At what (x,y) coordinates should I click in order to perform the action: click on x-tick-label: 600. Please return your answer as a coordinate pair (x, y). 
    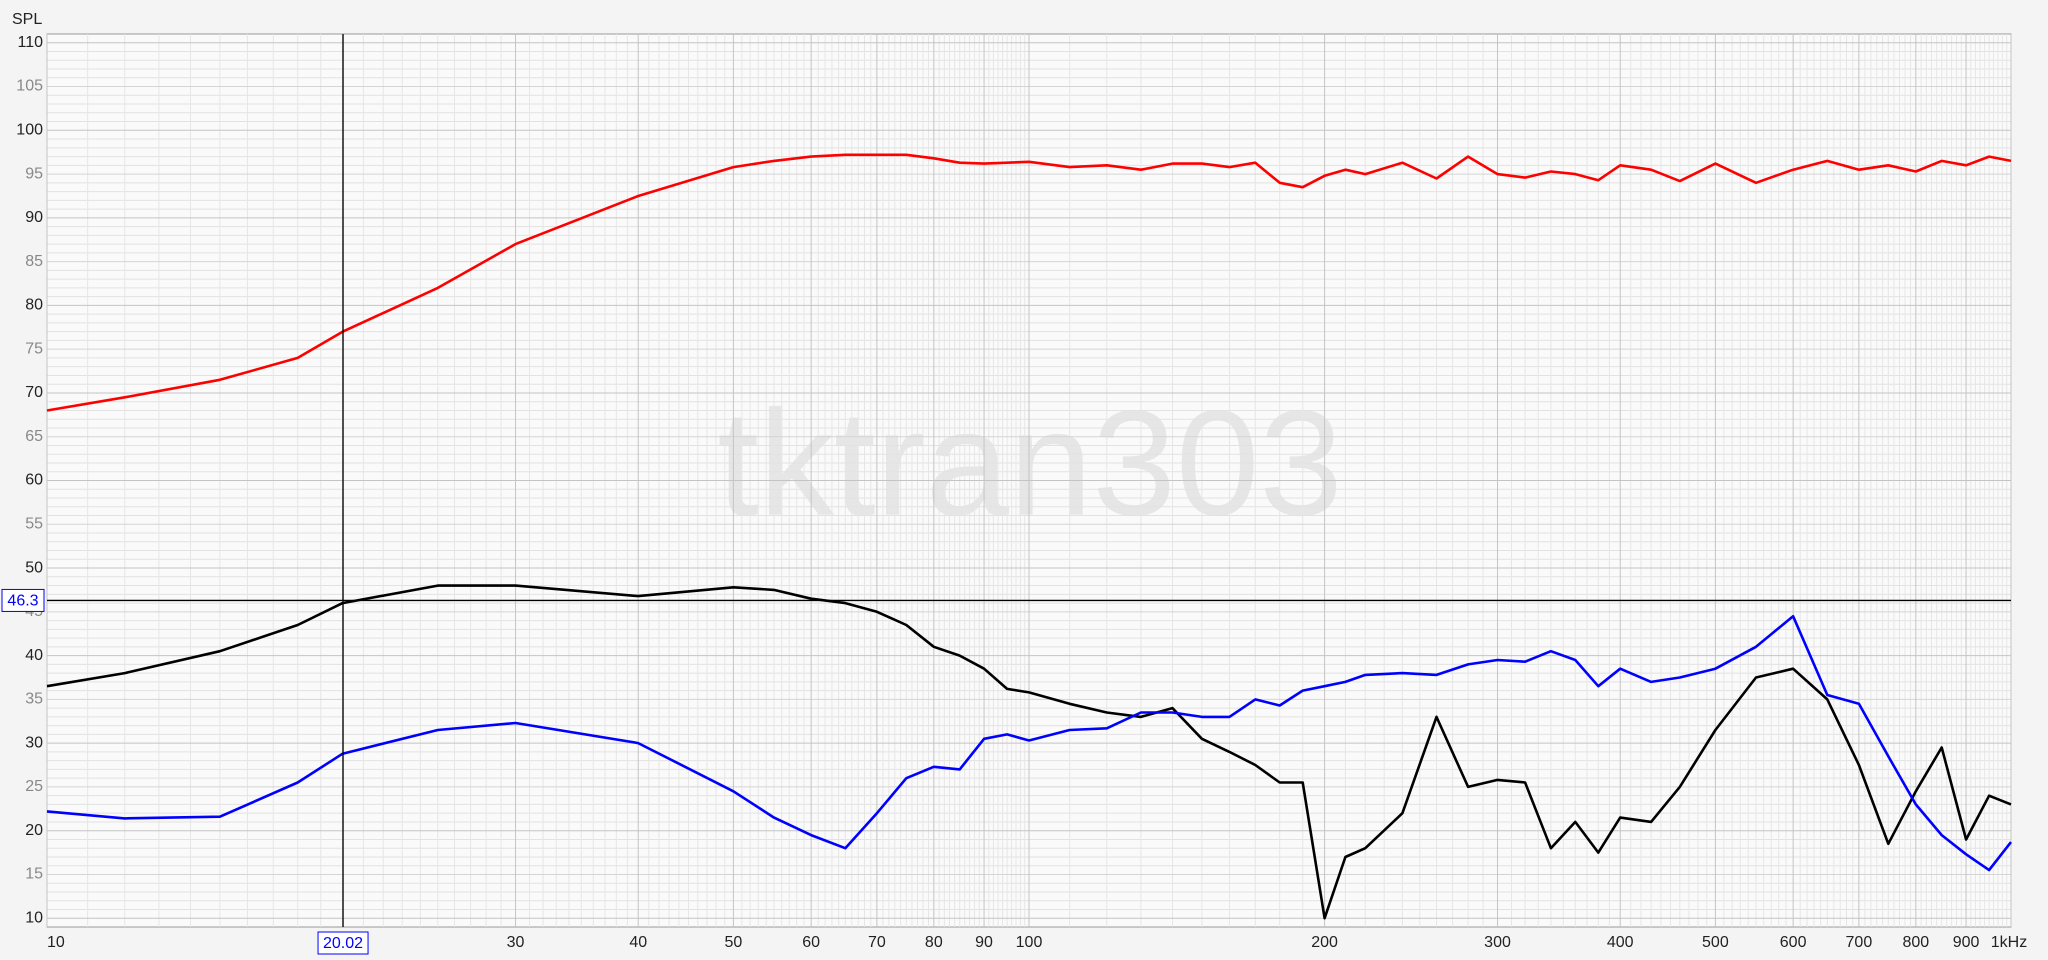
    Looking at the image, I should click on (1793, 942).